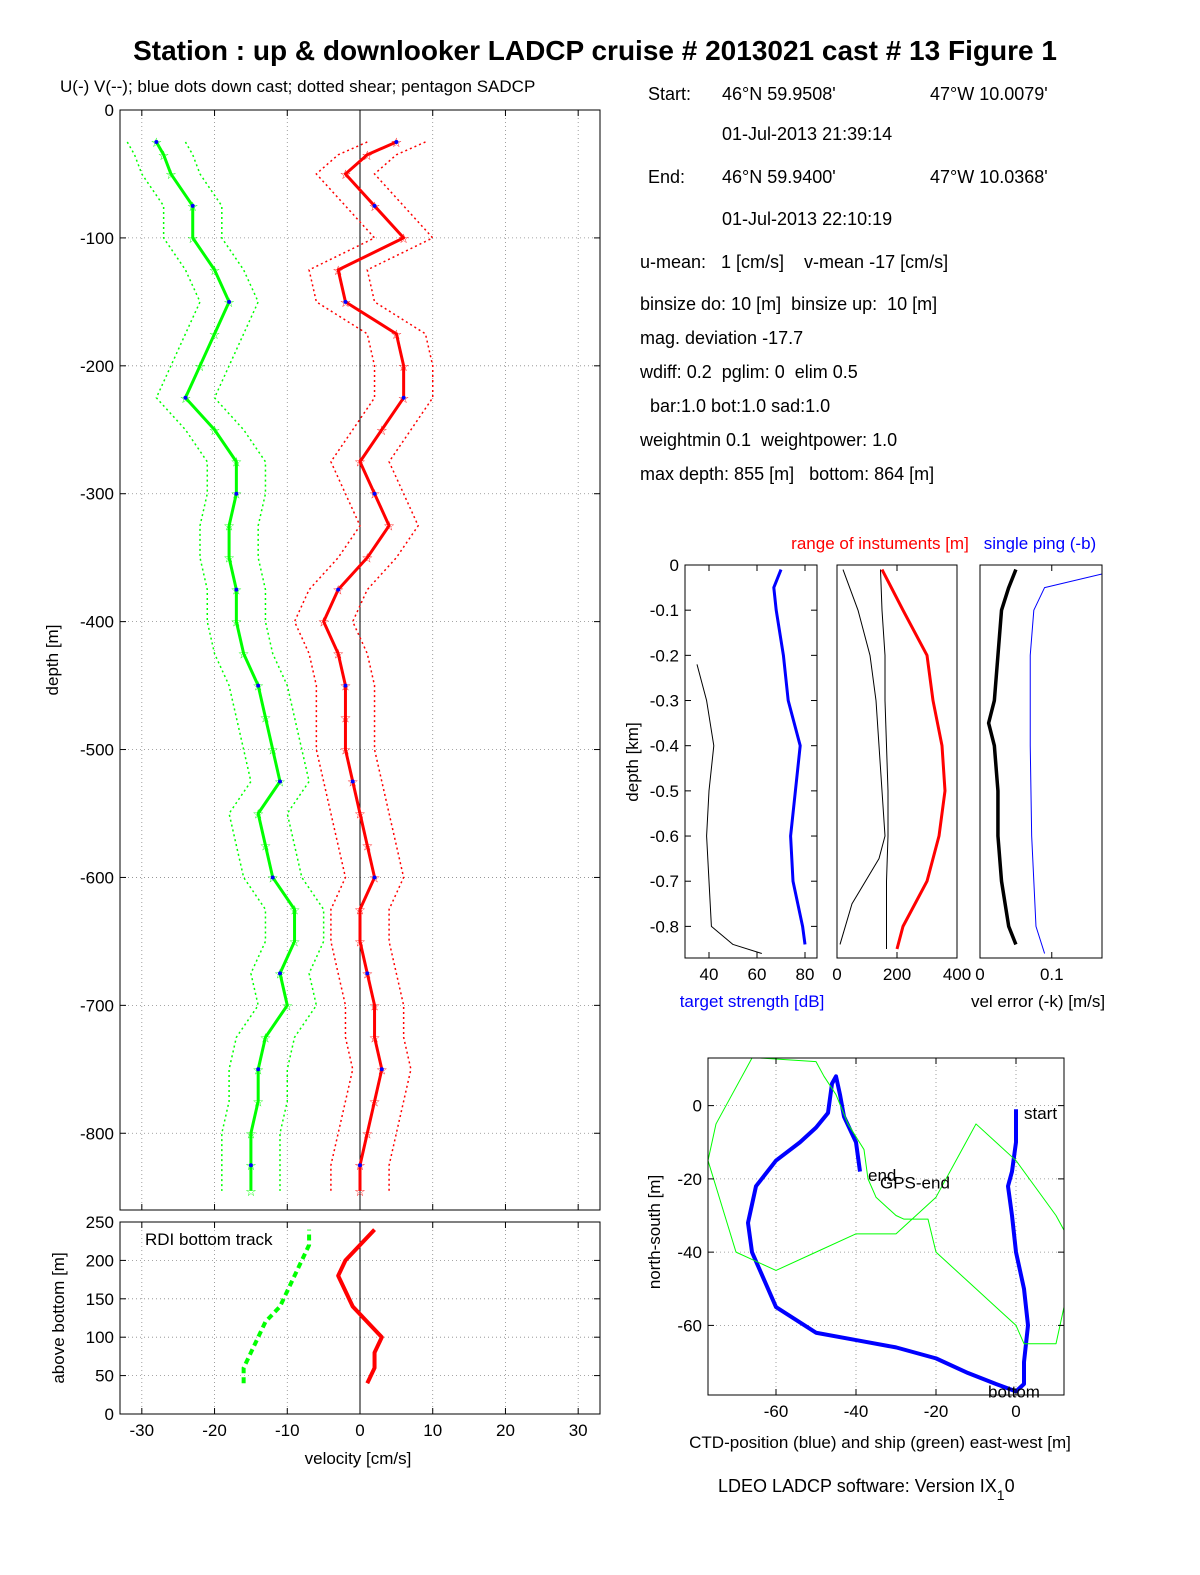  I want to click on footer-main: LDEO LADCP software: Version IX, so click(857, 1486).